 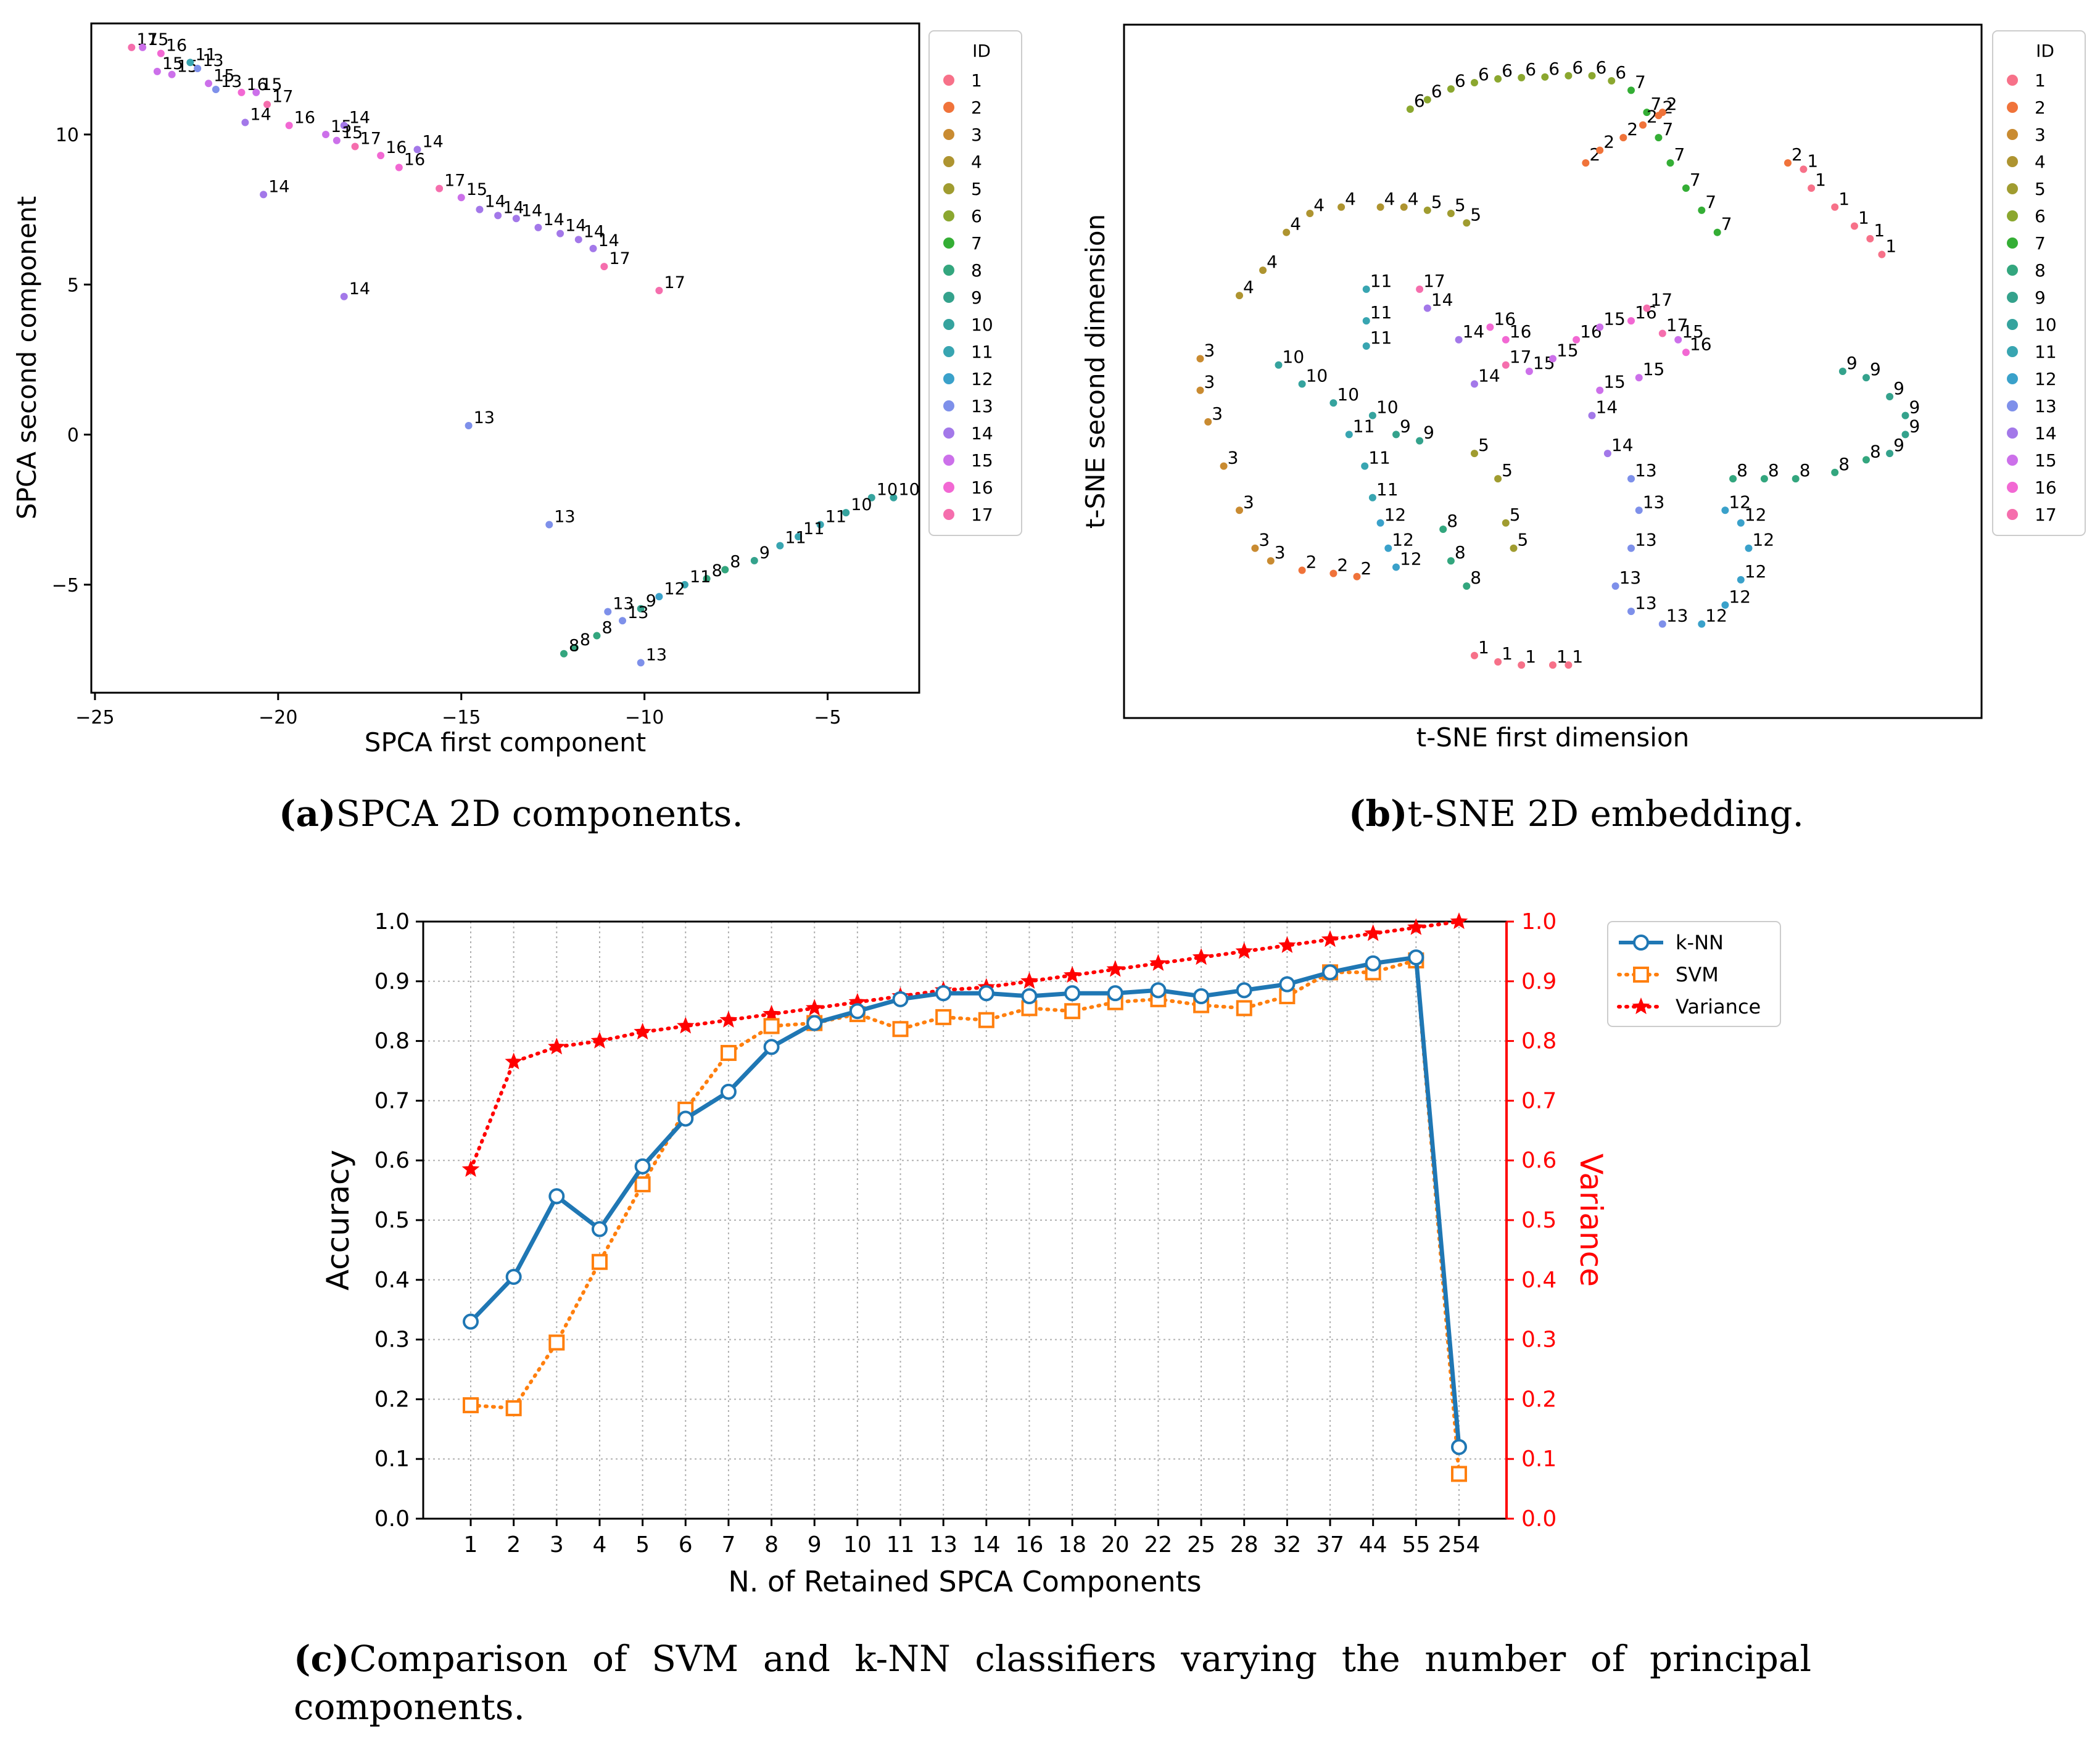 I want to click on legend-label: 3, so click(x=2041, y=135).